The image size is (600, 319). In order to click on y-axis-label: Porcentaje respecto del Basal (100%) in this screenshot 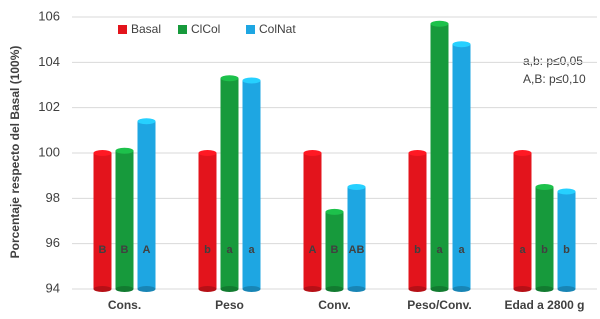, I will do `click(15, 152)`.